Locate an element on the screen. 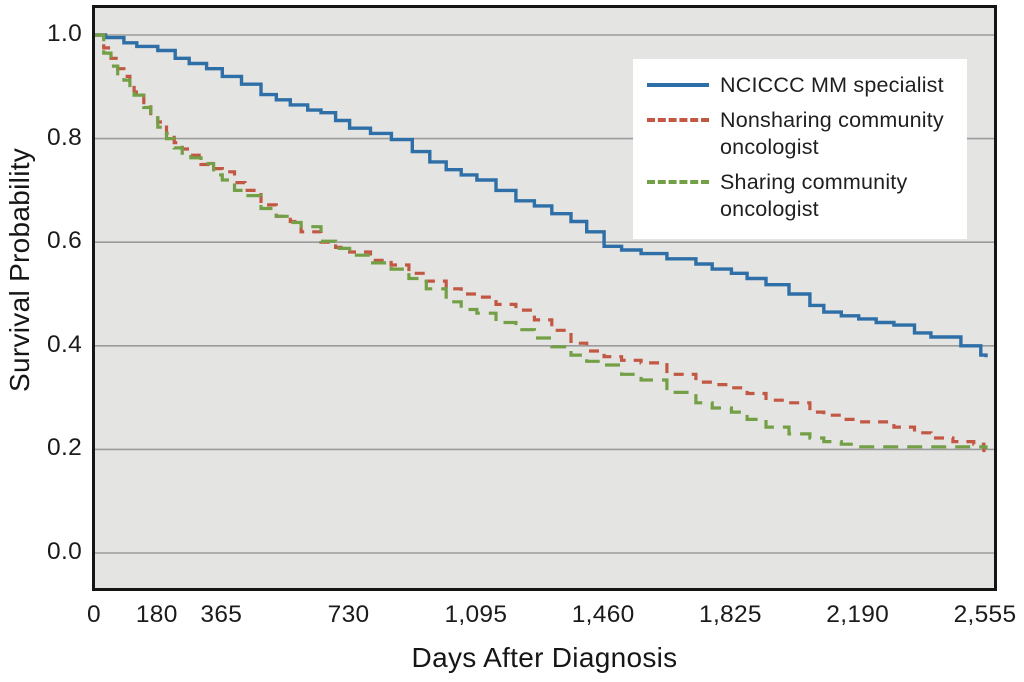 The image size is (1024, 682). x-tick-label-730: 730 is located at coordinates (348, 614).